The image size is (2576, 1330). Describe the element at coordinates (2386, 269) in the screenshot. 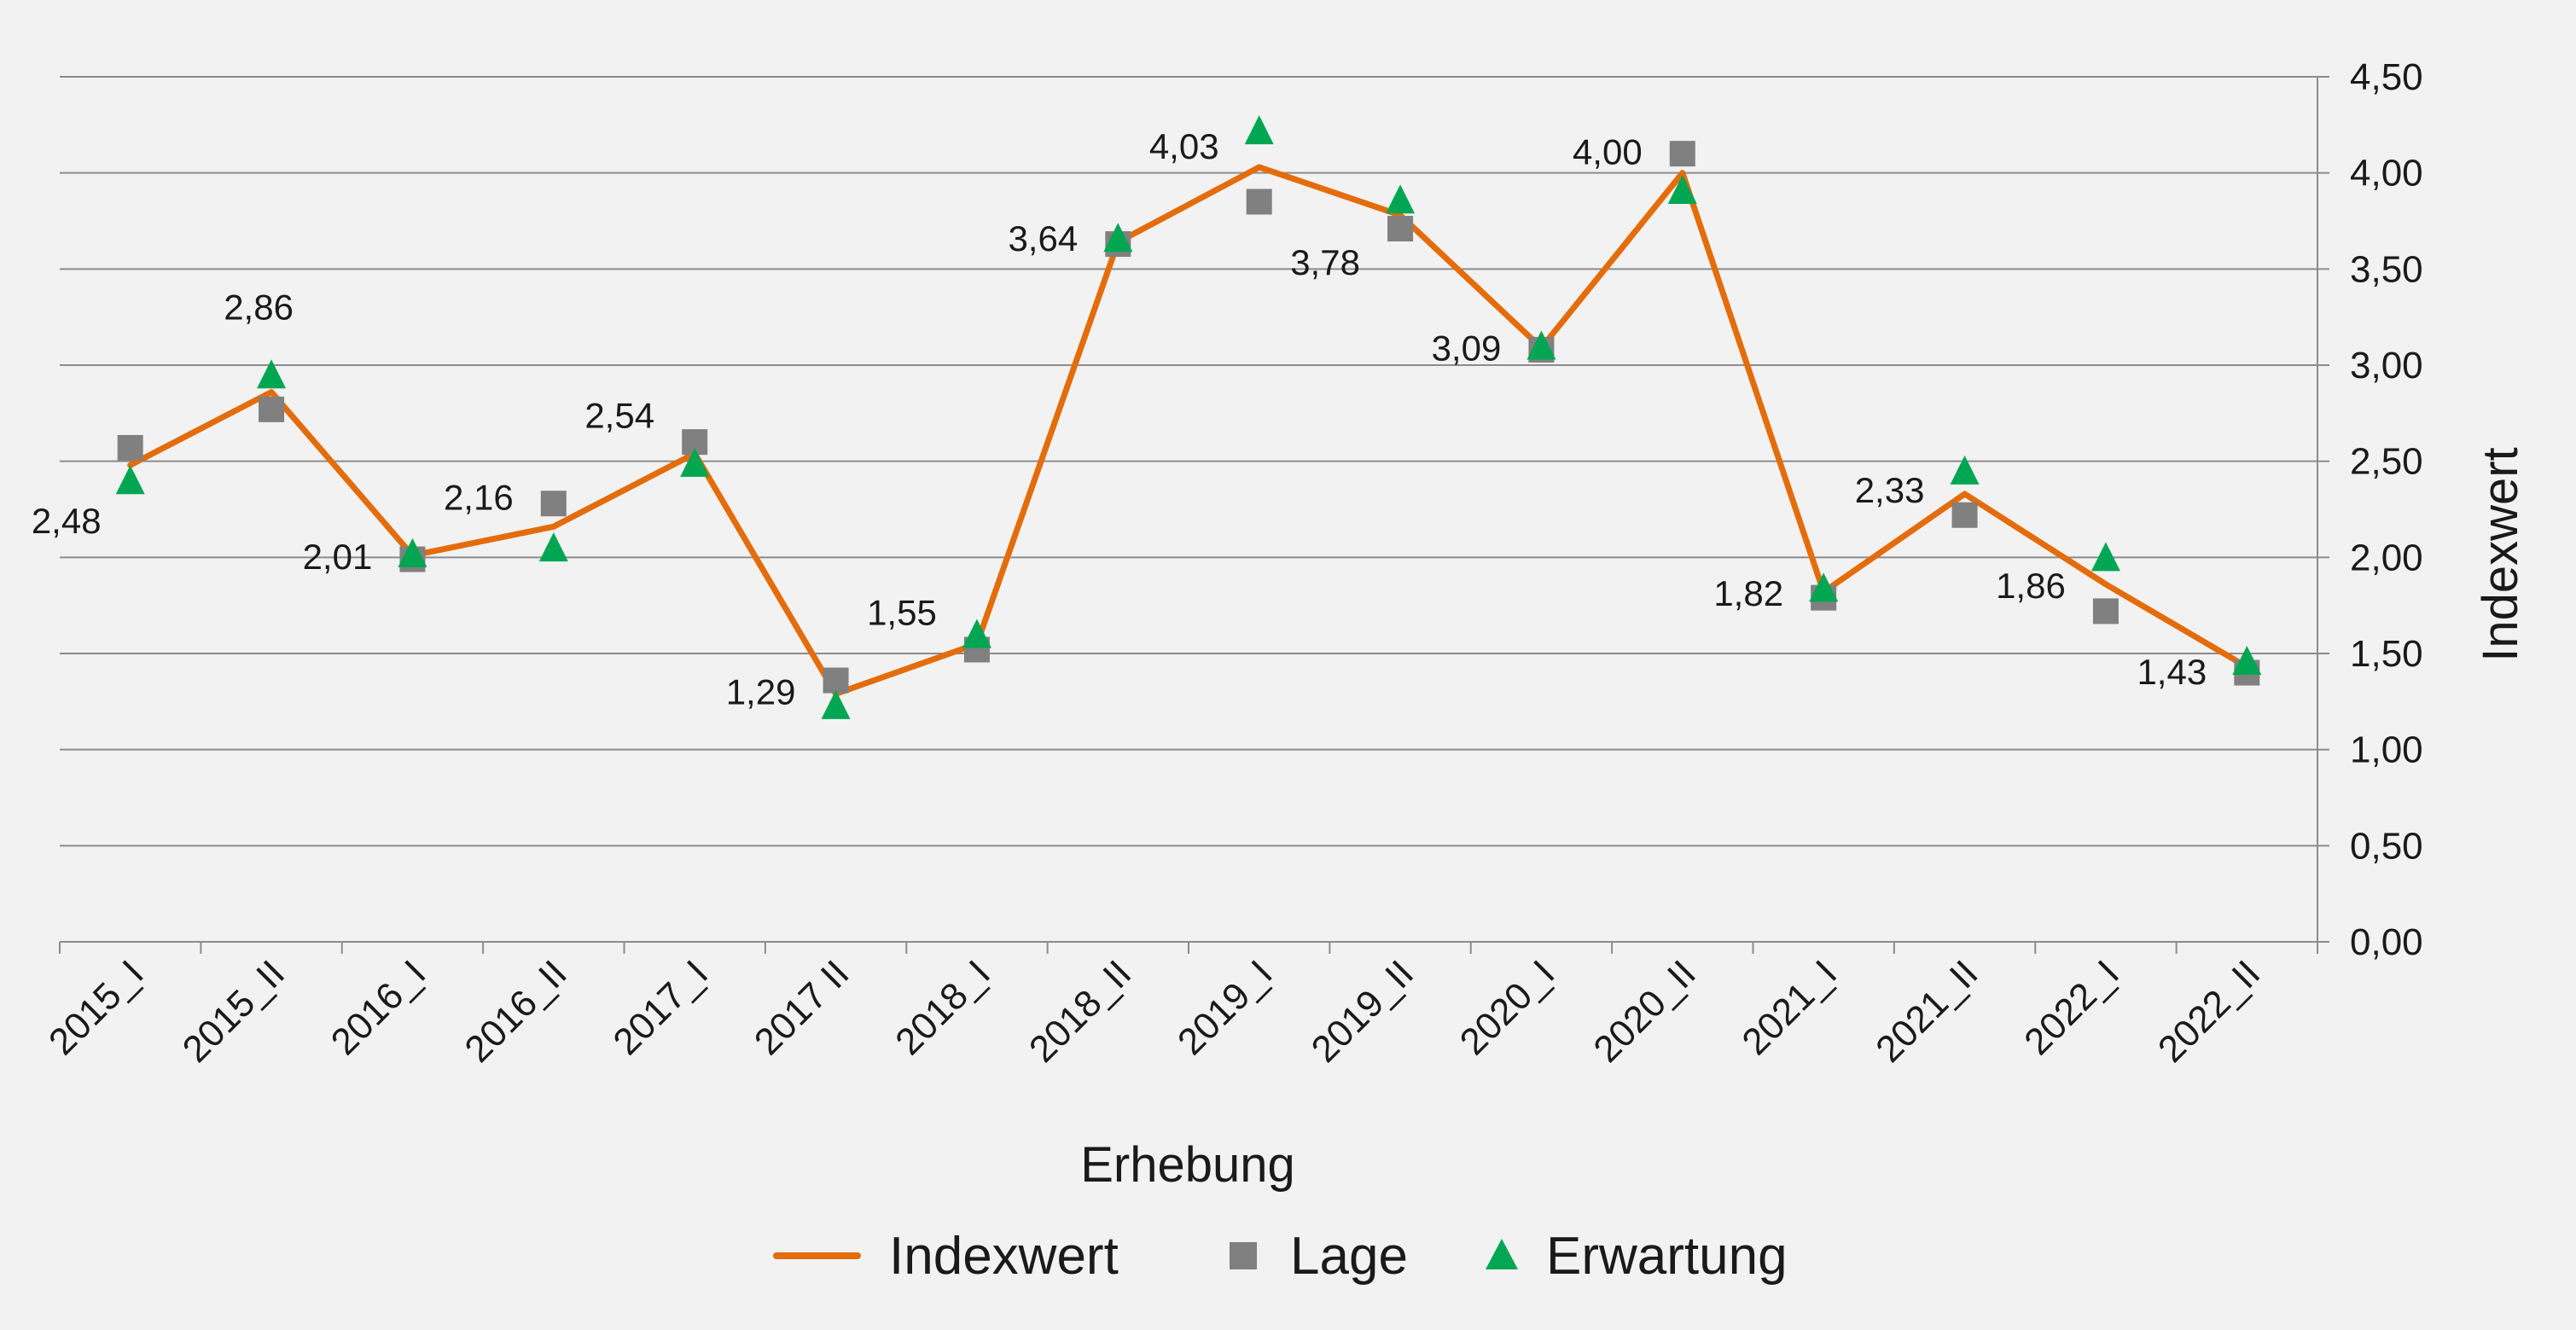

I see `y-tick-label: 3,50` at that location.